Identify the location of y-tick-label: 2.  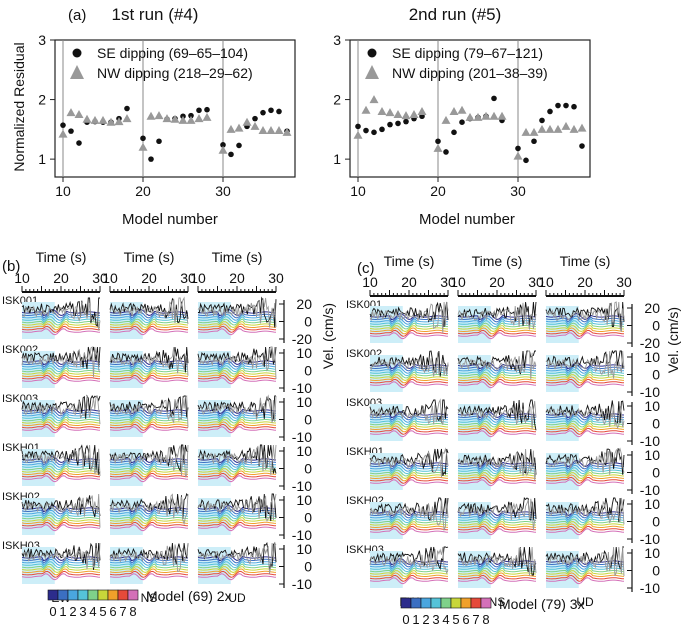
(42, 100).